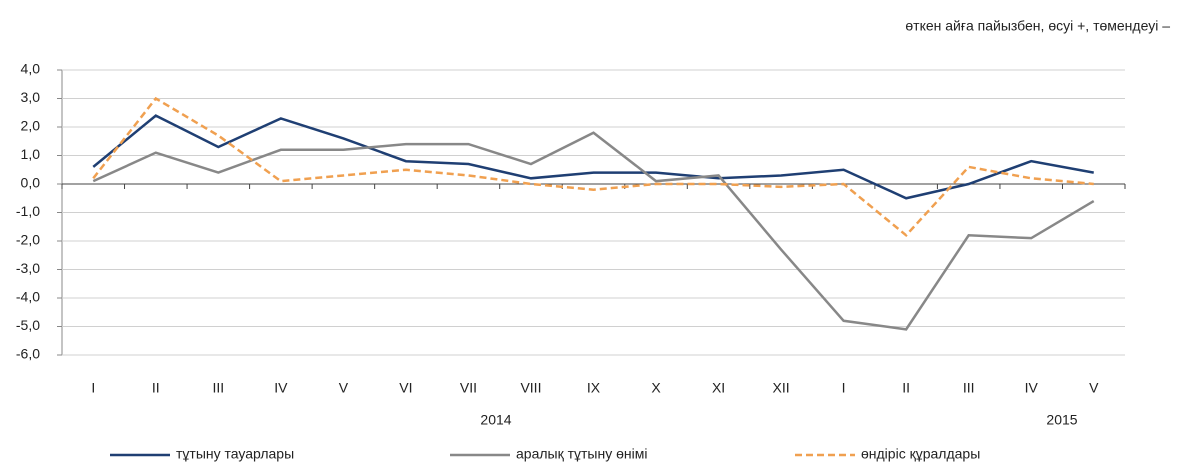 The image size is (1182, 463). Describe the element at coordinates (31, 126) in the screenshot. I see `y-tick-label: 2,0` at that location.